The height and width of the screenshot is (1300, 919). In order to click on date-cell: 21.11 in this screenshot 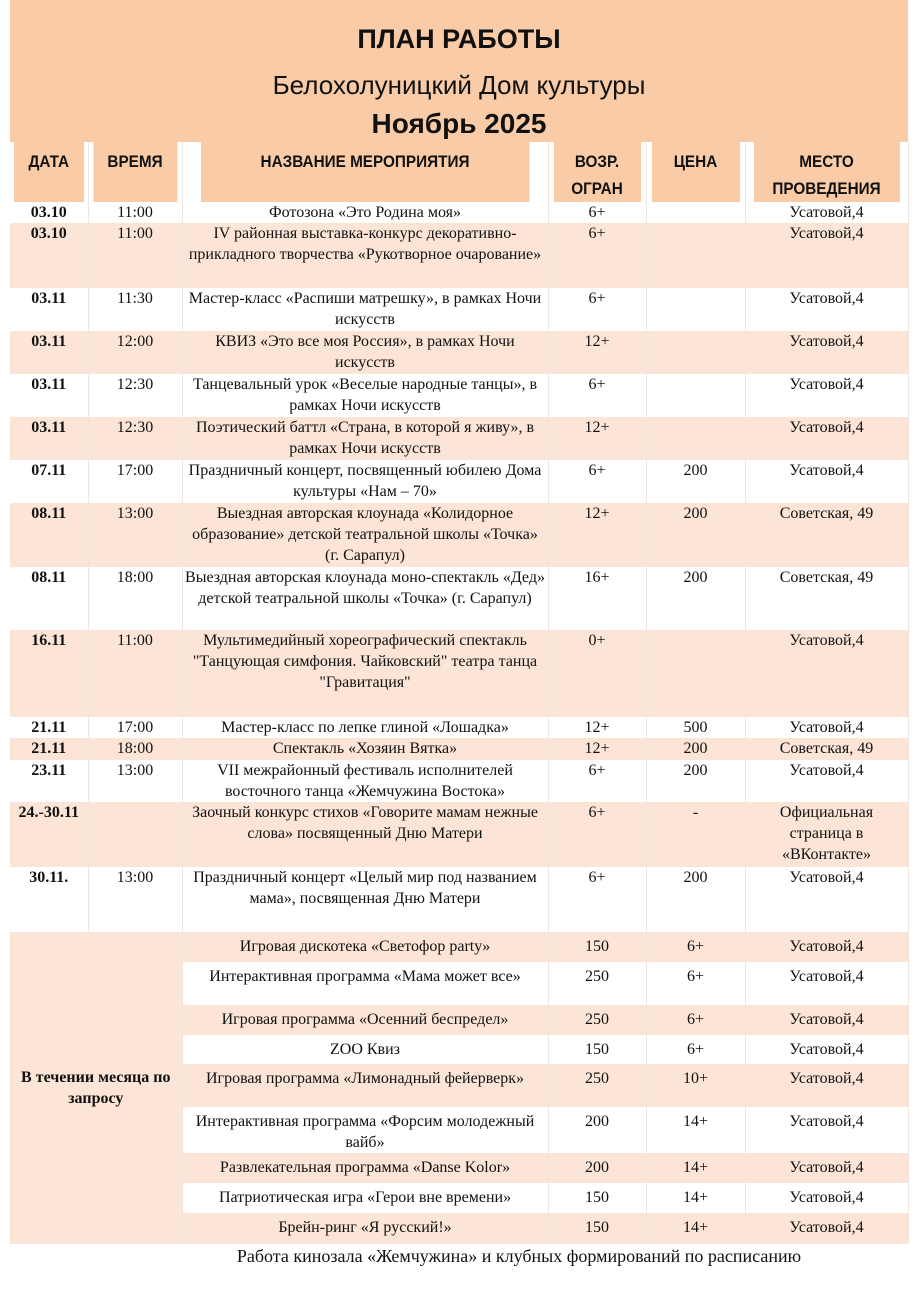, I will do `click(49, 749)`.